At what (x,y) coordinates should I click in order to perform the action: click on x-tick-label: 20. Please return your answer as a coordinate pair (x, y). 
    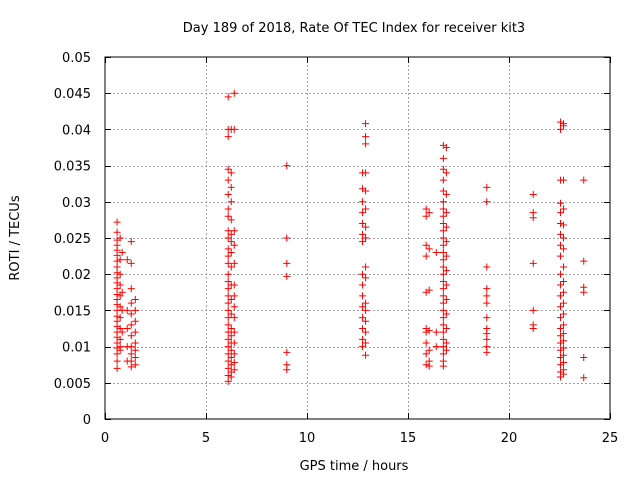
    Looking at the image, I should click on (509, 438).